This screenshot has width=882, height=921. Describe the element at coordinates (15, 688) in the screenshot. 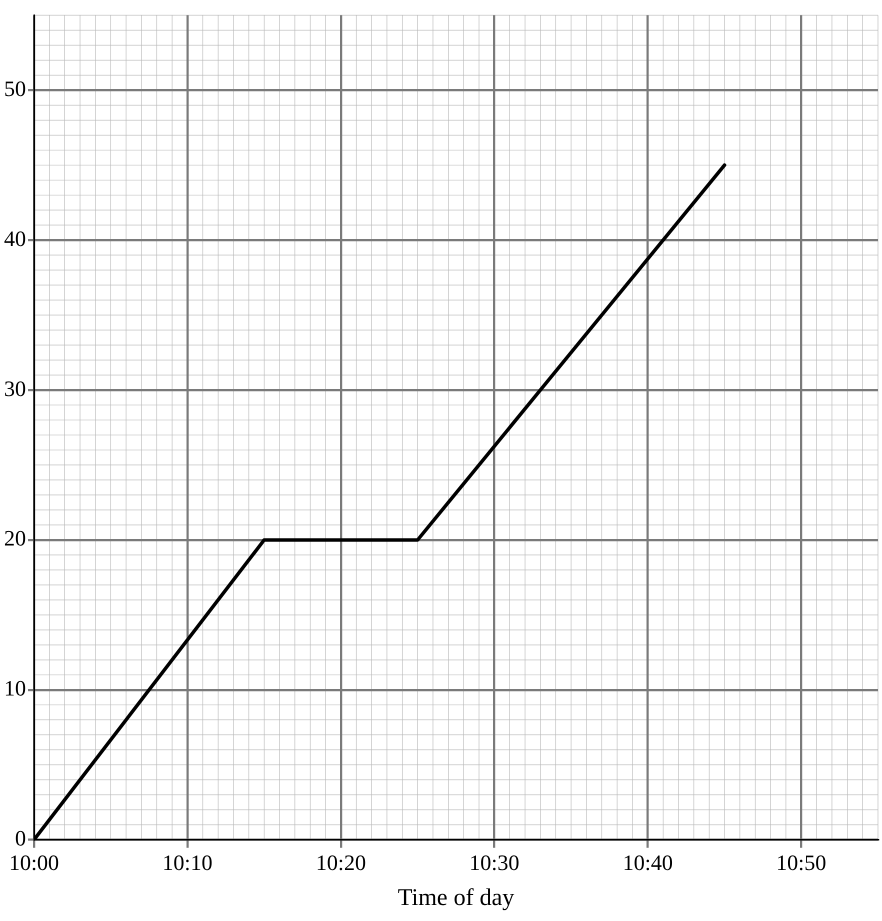

I see `y-tick-label: 10` at that location.